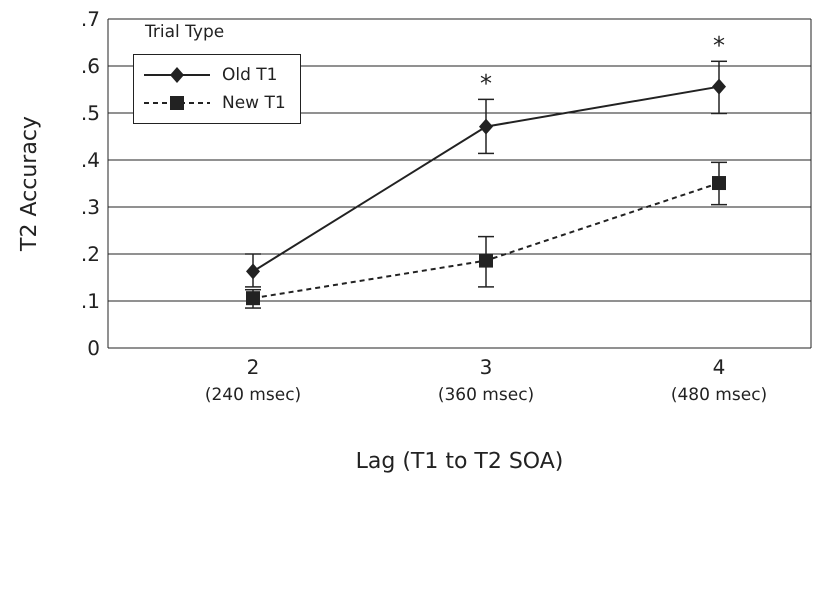 This screenshot has width=828, height=598. I want to click on x-tick-label: 4 (480 msec), so click(719, 380).